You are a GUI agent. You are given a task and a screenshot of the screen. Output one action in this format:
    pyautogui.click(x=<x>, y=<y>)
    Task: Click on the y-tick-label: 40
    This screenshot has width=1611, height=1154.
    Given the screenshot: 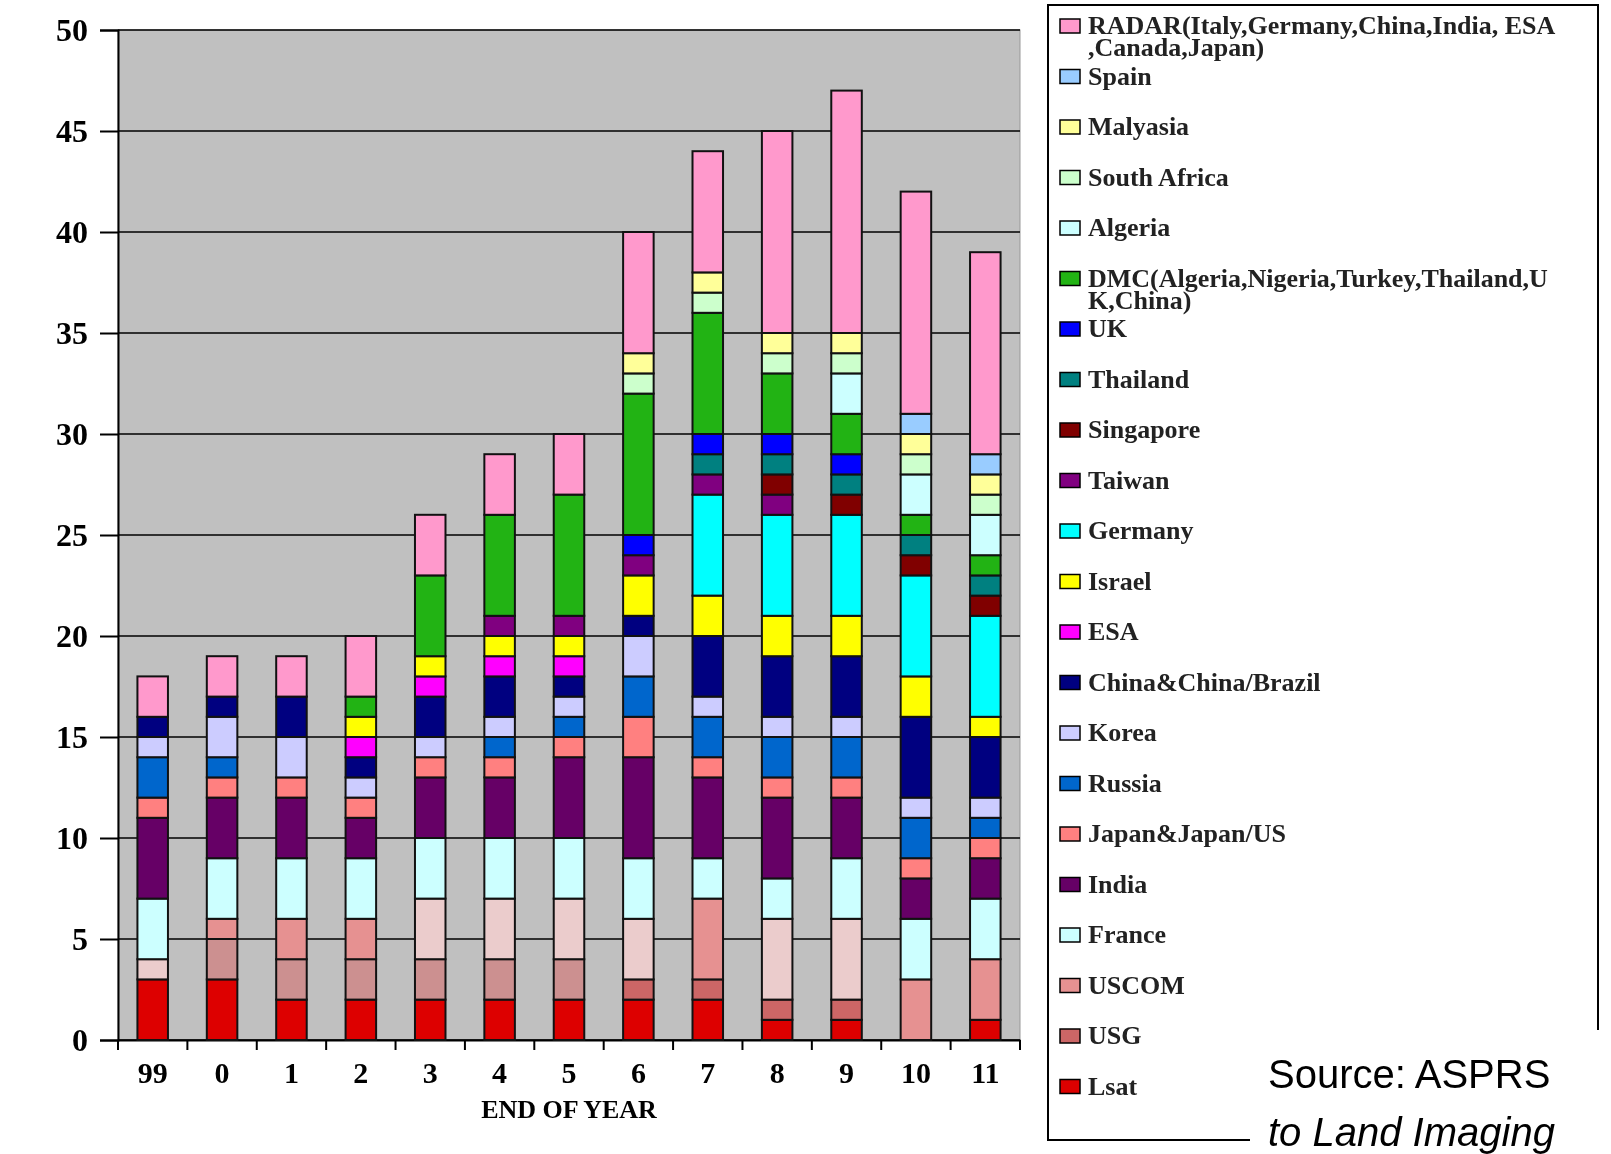 What is the action you would take?
    pyautogui.click(x=72, y=231)
    